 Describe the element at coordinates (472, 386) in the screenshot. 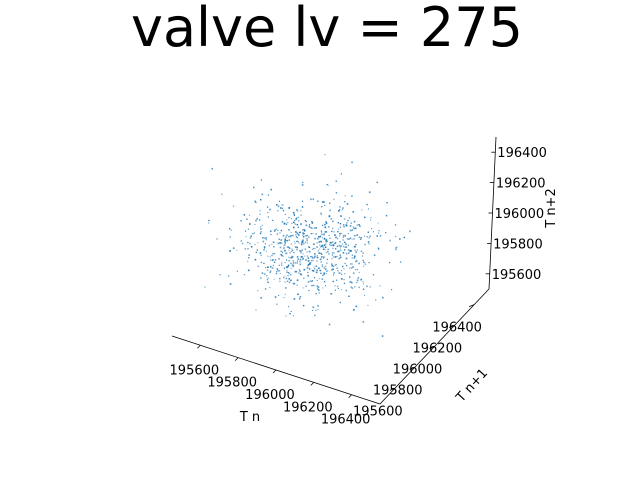

I see `y-axis-title: T n+1` at that location.